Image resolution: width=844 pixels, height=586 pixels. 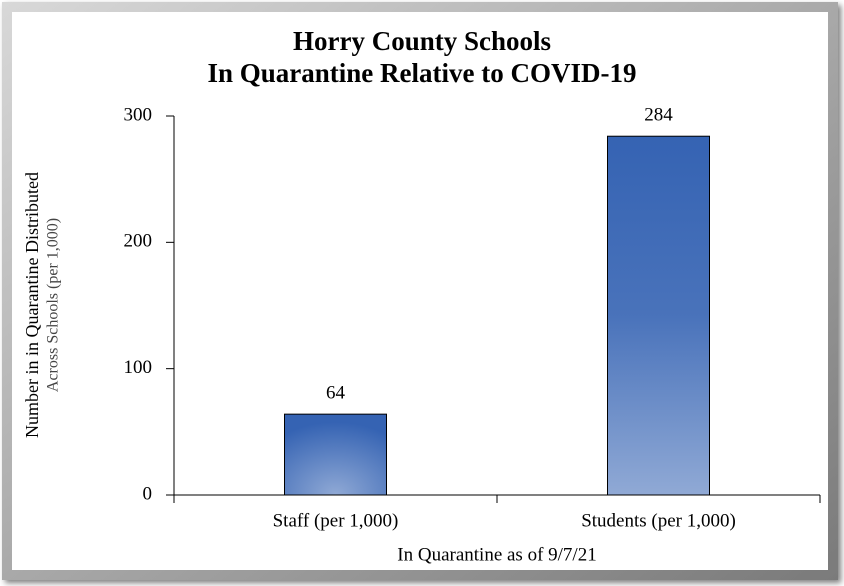 What do you see at coordinates (422, 73) in the screenshot?
I see `chart-title: In Quarantine Relative to COVID-19` at bounding box center [422, 73].